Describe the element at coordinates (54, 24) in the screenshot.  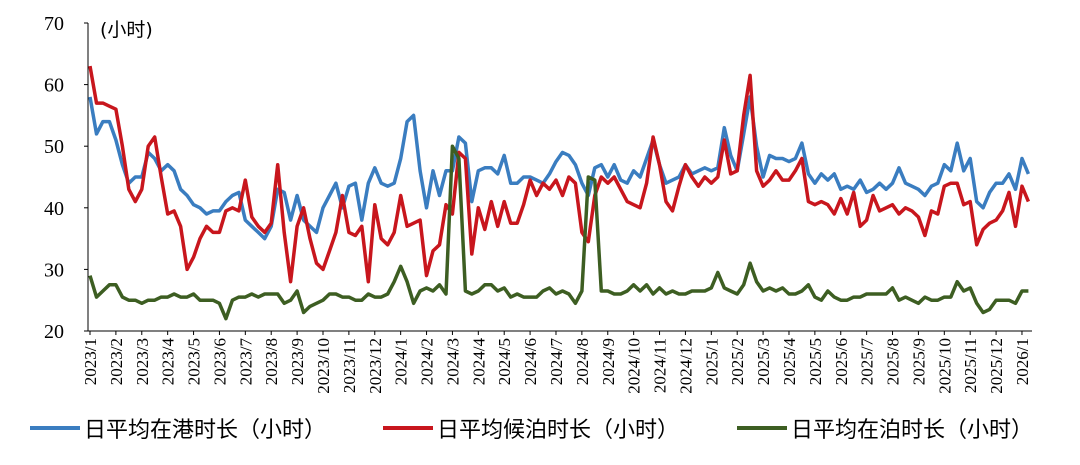
I see `y-tick-label: 70` at that location.